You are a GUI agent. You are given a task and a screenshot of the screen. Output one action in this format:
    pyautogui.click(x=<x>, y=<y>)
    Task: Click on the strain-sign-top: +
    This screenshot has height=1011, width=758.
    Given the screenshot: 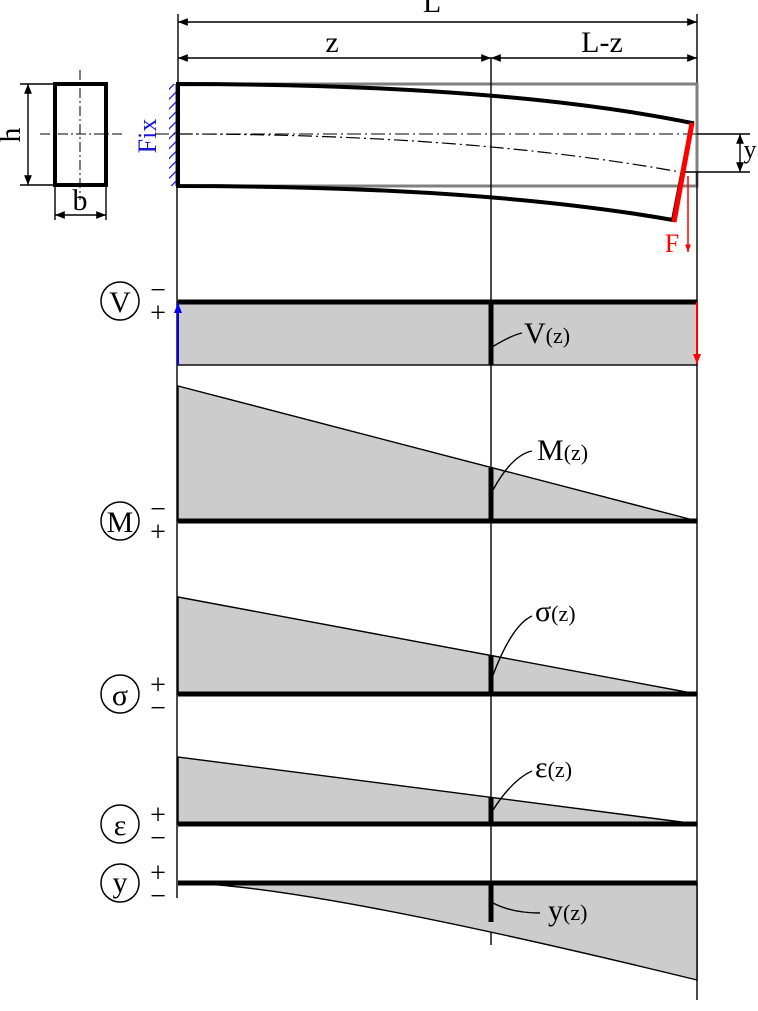 What is the action you would take?
    pyautogui.click(x=158, y=815)
    